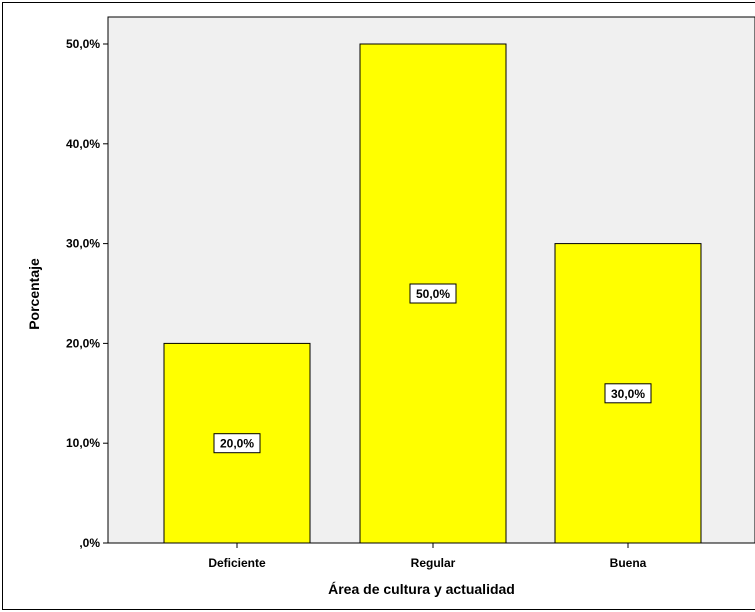 The width and height of the screenshot is (755, 612). I want to click on y-tick-label: 30,0%, so click(83, 244).